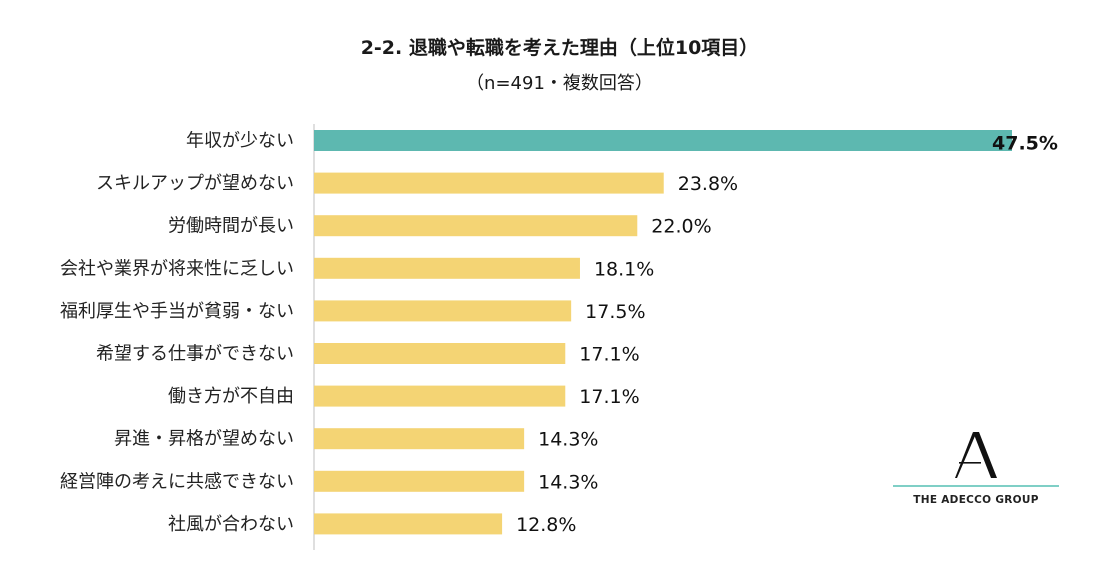 Image resolution: width=1119 pixels, height=588 pixels. I want to click on category-label: 社風が合わない, so click(231, 524).